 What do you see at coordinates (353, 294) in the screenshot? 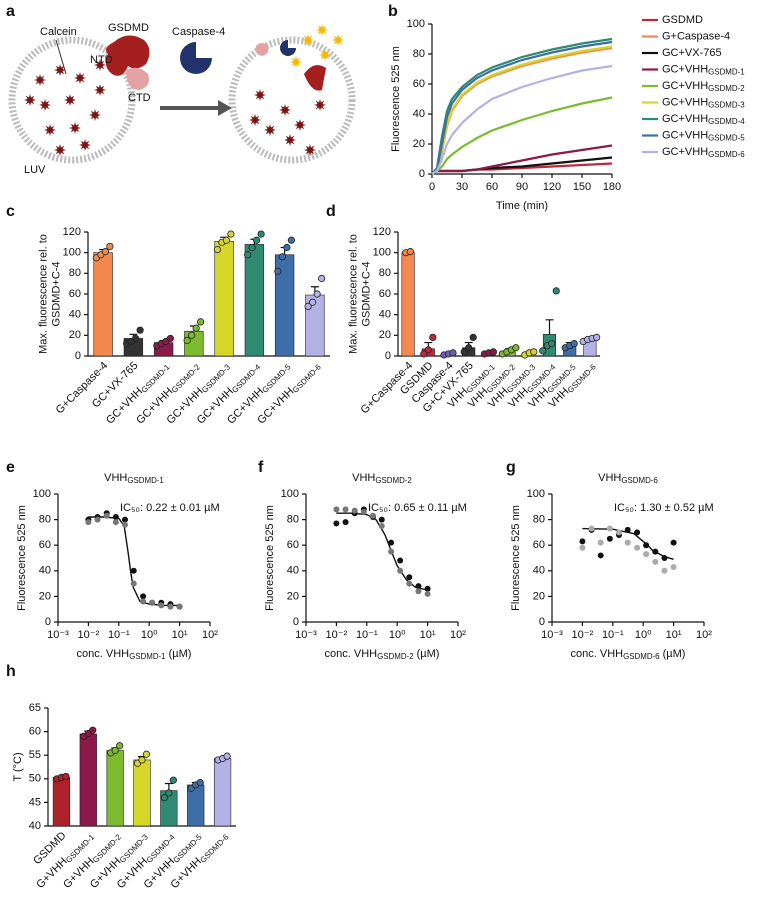
I see `y-axis-label: Max. fluorescence rel. to` at bounding box center [353, 294].